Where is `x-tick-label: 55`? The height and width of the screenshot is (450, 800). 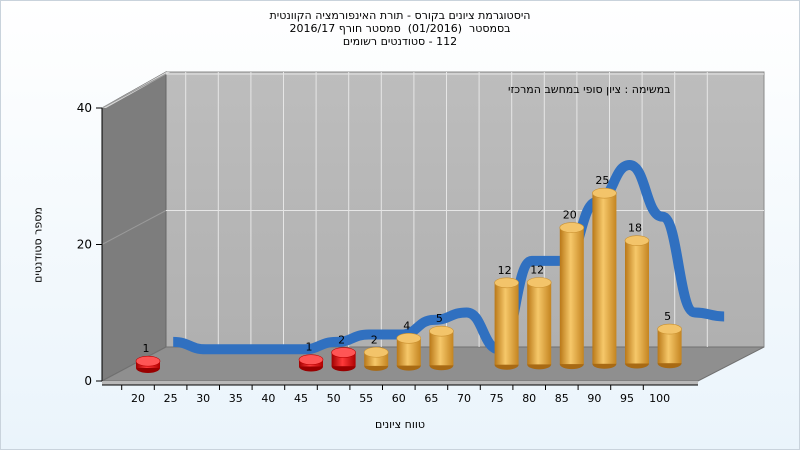 x-tick-label: 55 is located at coordinates (366, 398).